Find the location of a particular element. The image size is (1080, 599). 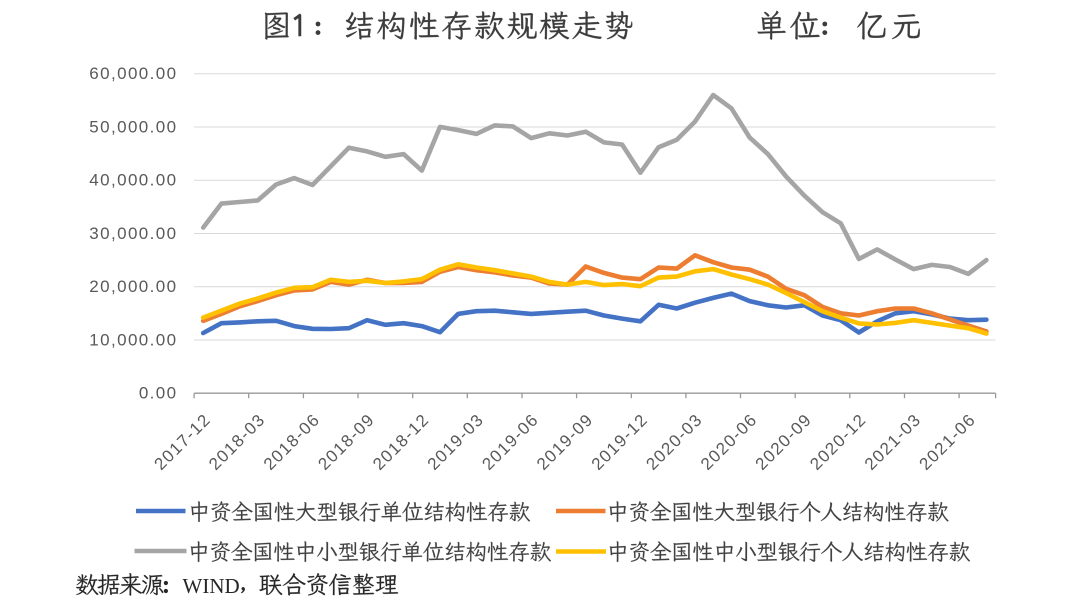

svg-text: 10,000.00 is located at coordinates (133, 339).